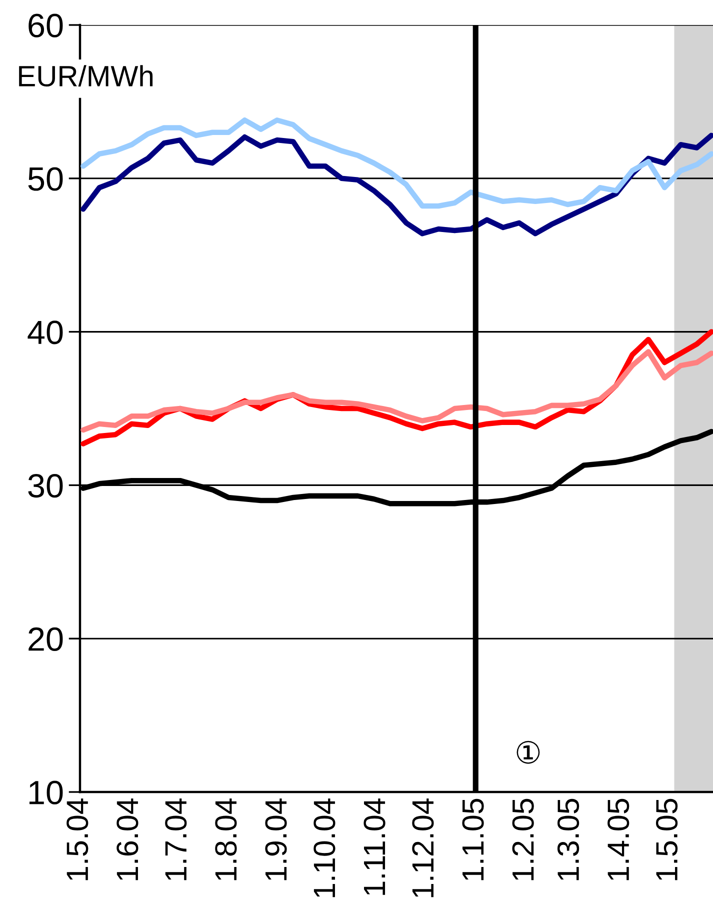 The height and width of the screenshot is (918, 713). What do you see at coordinates (619, 839) in the screenshot?
I see `x-tick-label: 1.4.05` at bounding box center [619, 839].